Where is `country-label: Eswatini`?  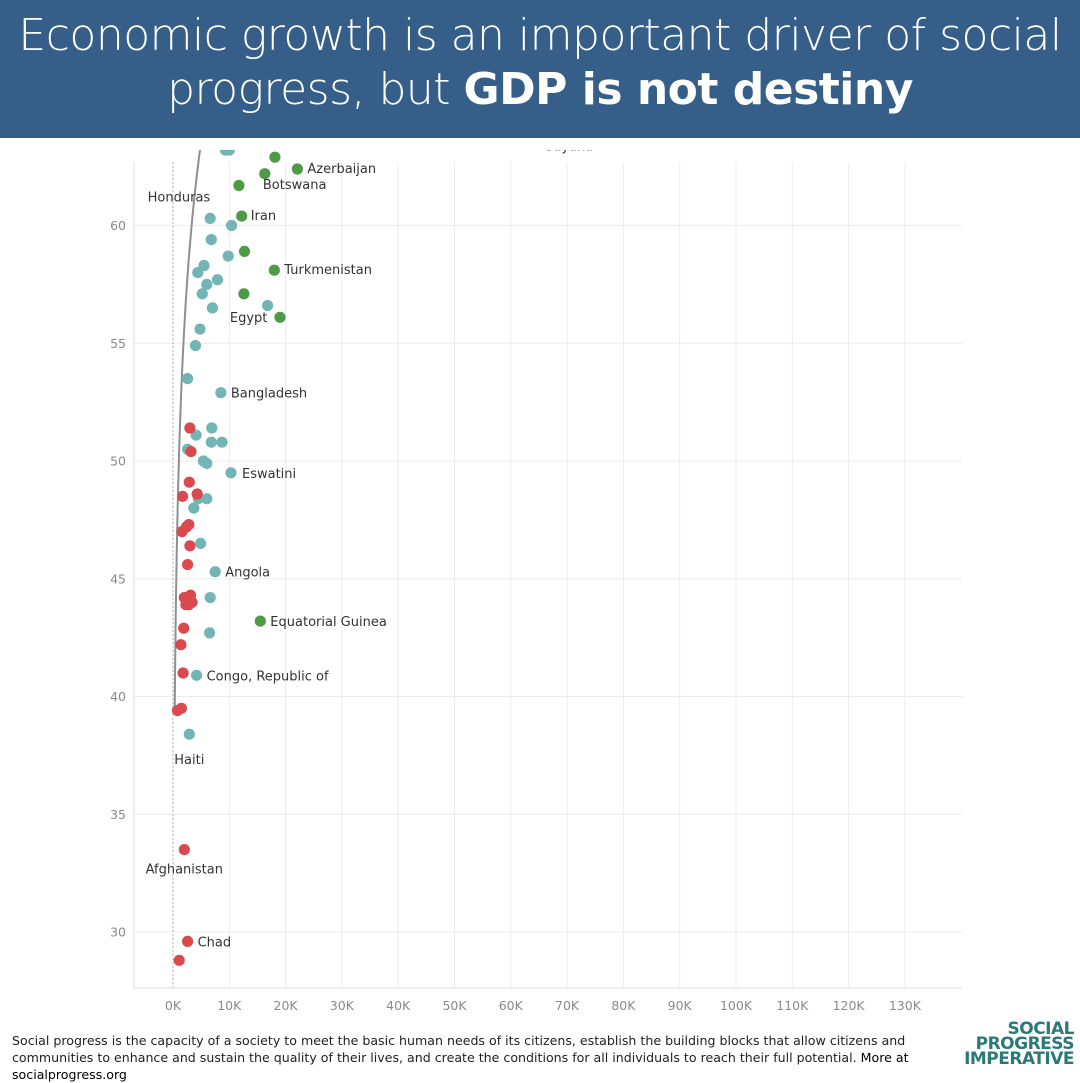 country-label: Eswatini is located at coordinates (269, 474).